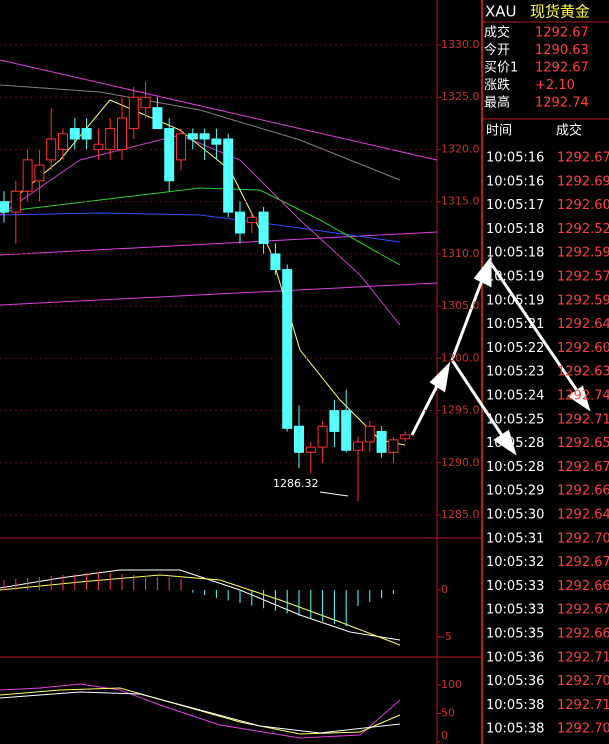  I want to click on tick-price: 1292.52, so click(583, 229).